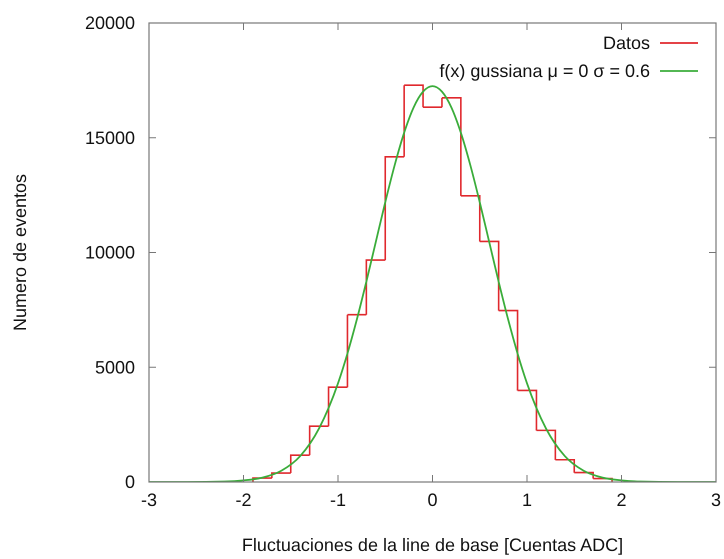 This screenshot has height=559, width=724. Describe the element at coordinates (626, 43) in the screenshot. I see `legend-label: Datos` at that location.